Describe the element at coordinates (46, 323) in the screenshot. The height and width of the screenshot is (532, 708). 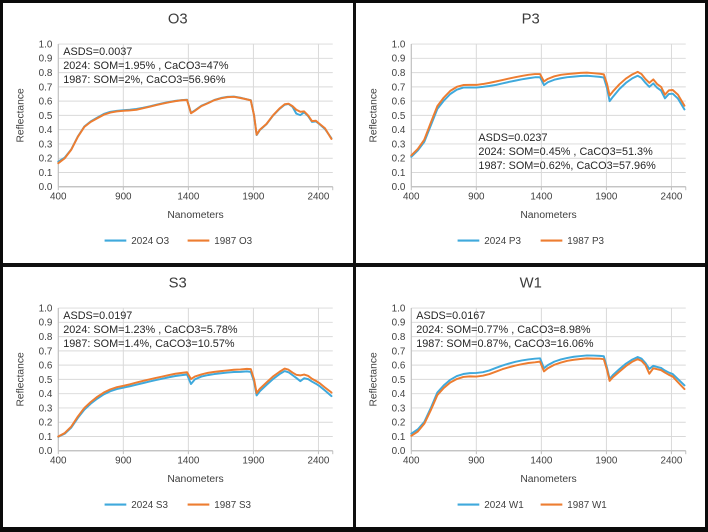
I see `y-tick-label: 0.9` at that location.